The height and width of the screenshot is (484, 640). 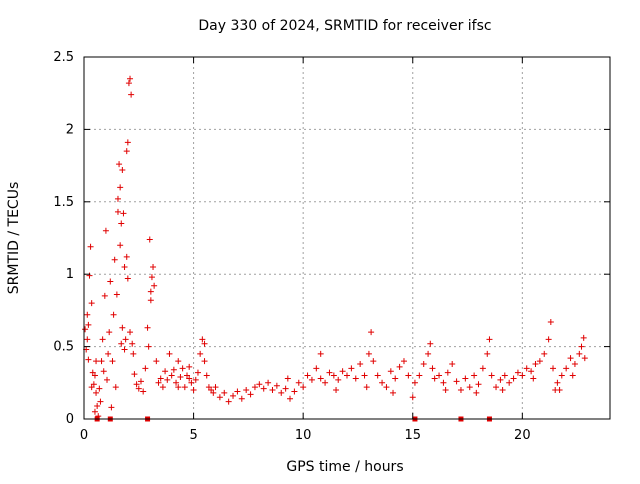 I want to click on x-tick-label: 20, so click(x=522, y=435).